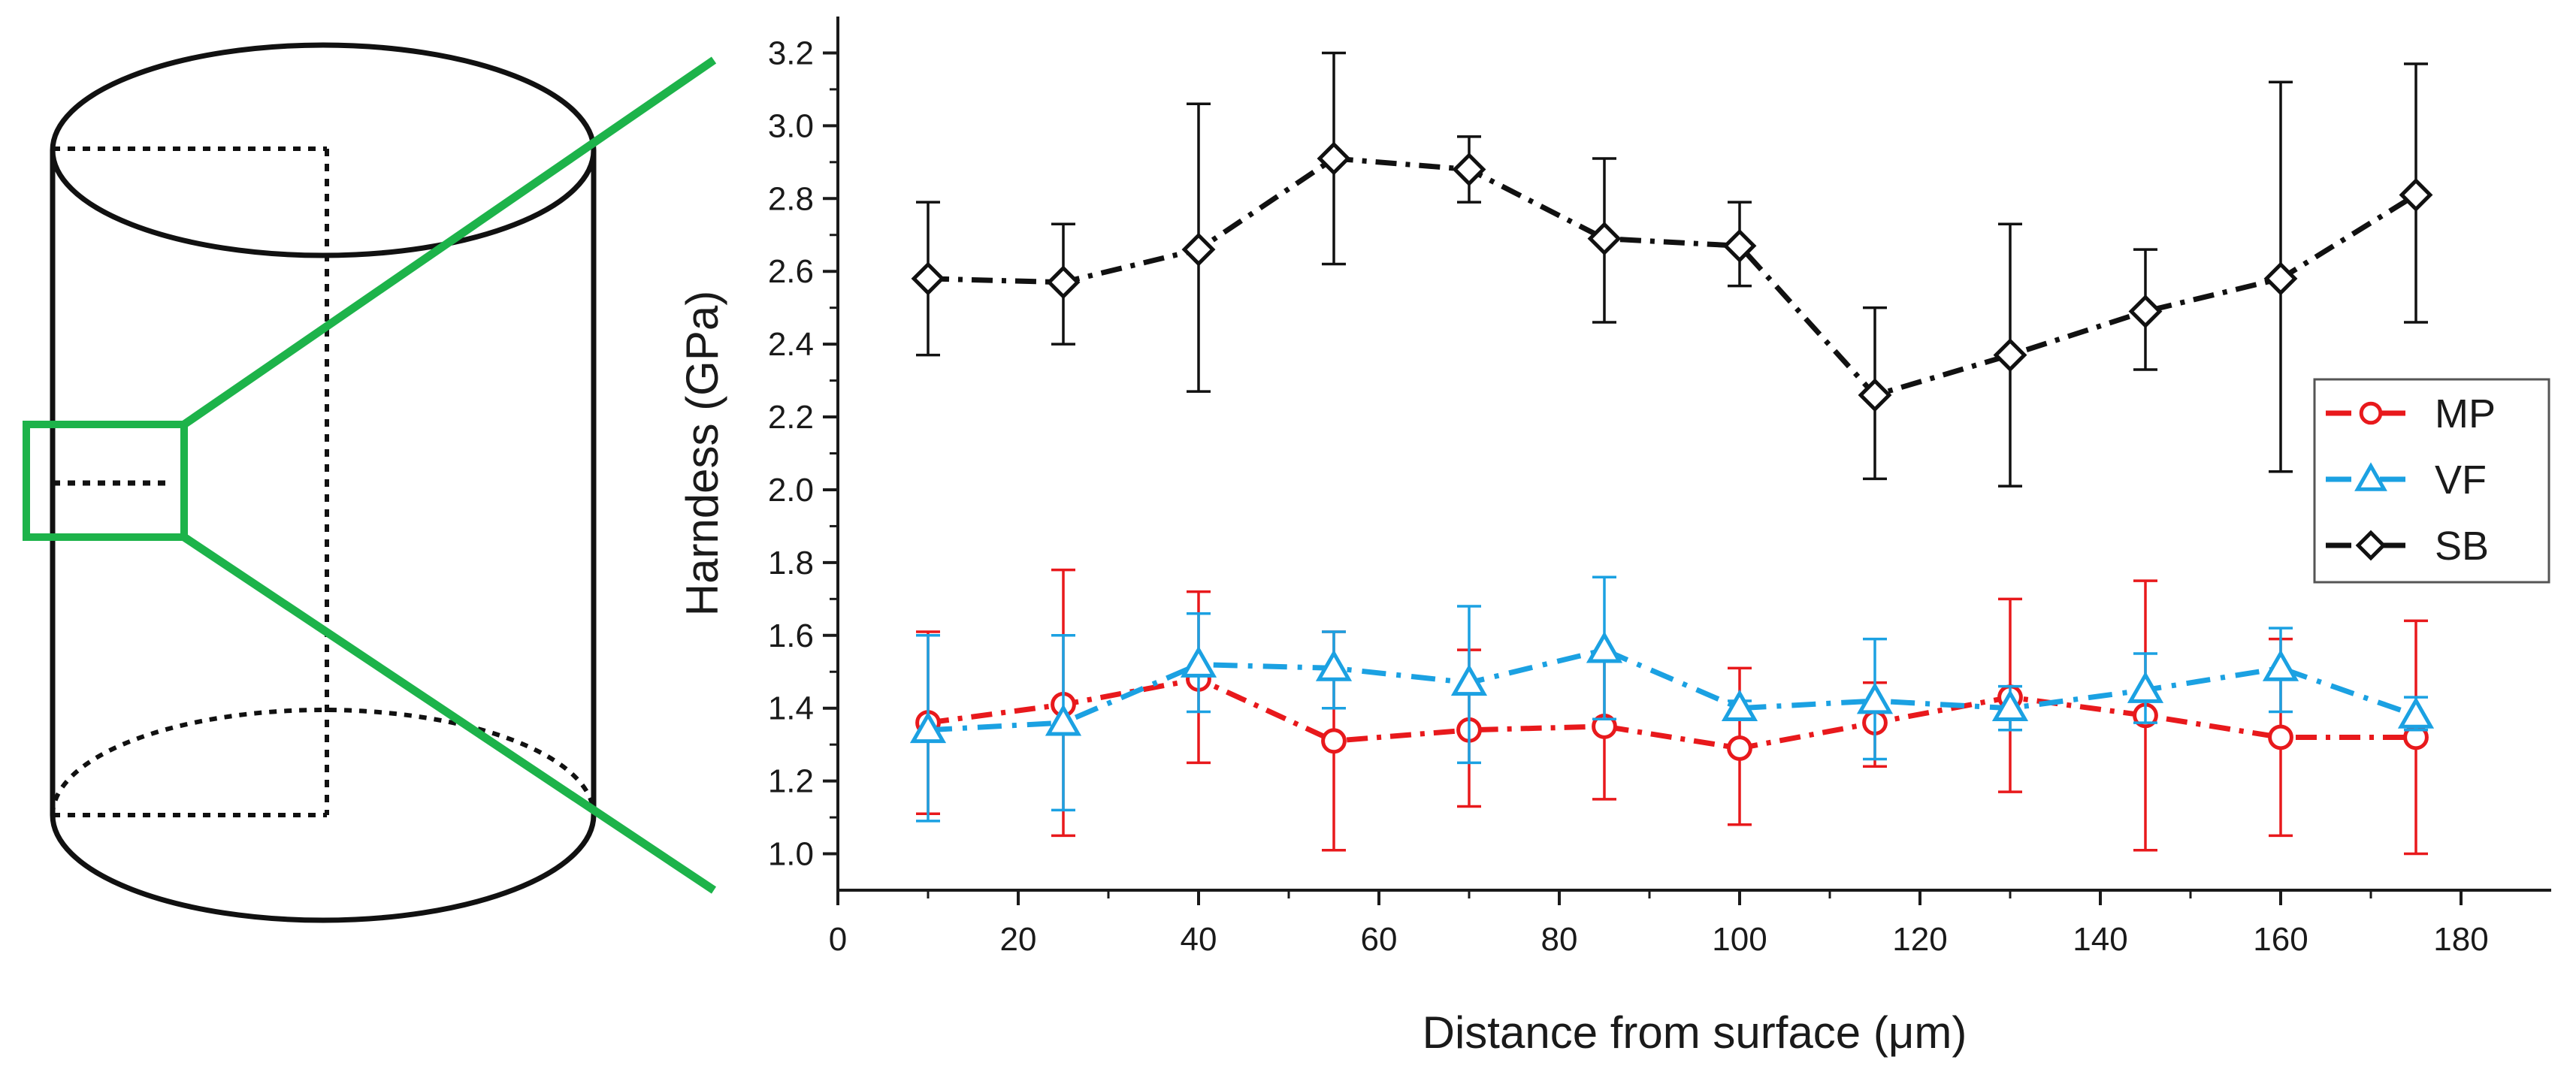 The image size is (2576, 1078). What do you see at coordinates (2100, 939) in the screenshot?
I see `x-tick-label: 140` at bounding box center [2100, 939].